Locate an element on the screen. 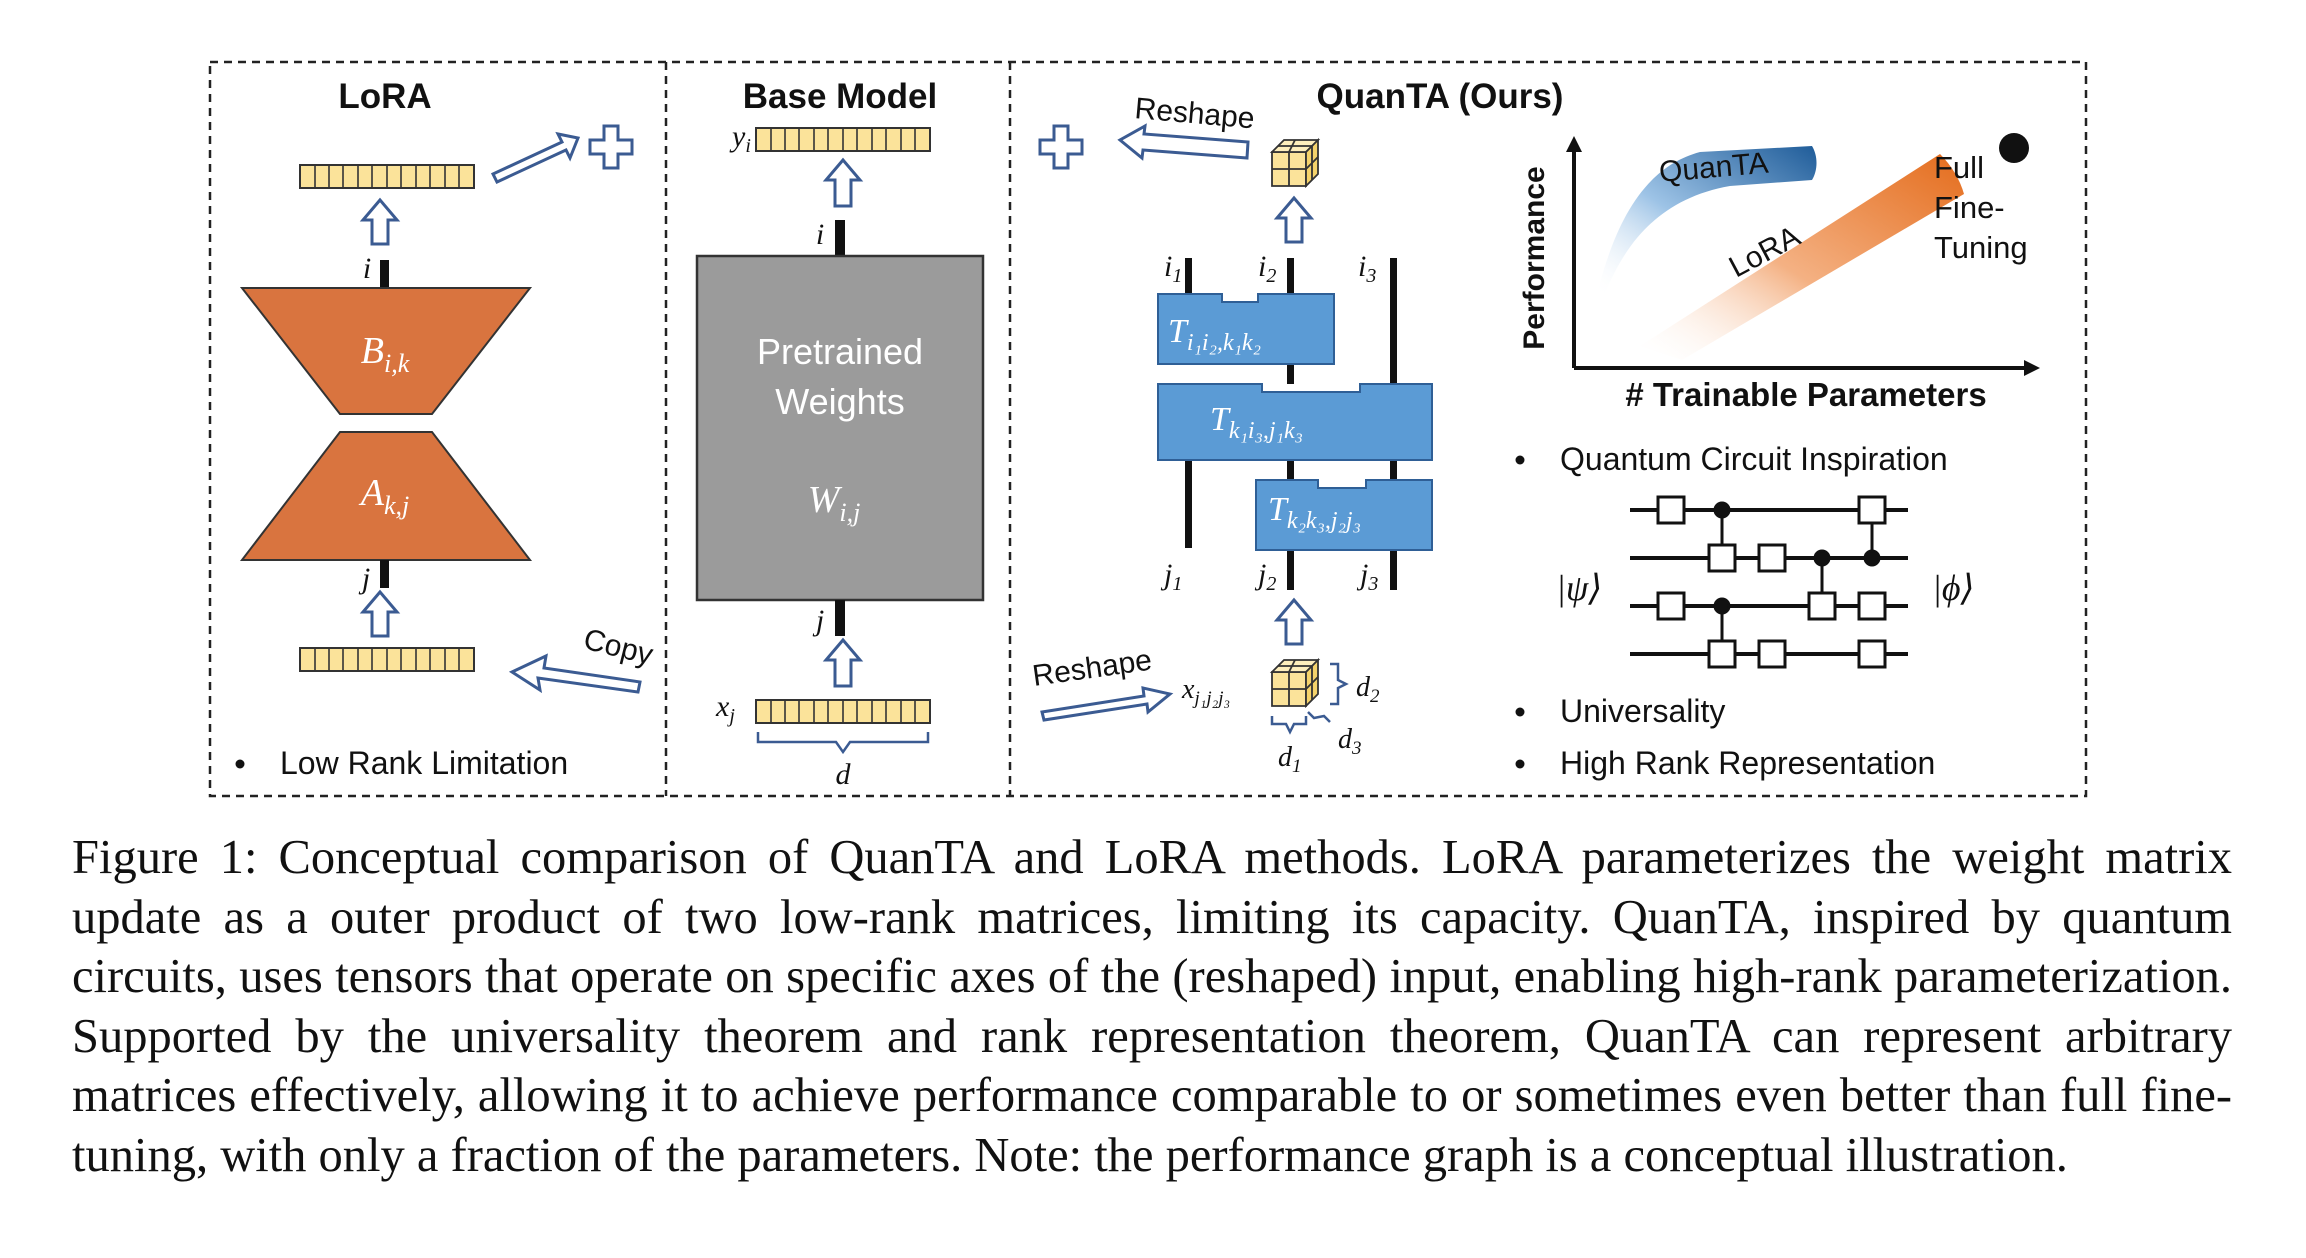 This screenshot has height=1258, width=2306. quanta-input-var: xj₁j₂j₃ is located at coordinates (1205, 691).